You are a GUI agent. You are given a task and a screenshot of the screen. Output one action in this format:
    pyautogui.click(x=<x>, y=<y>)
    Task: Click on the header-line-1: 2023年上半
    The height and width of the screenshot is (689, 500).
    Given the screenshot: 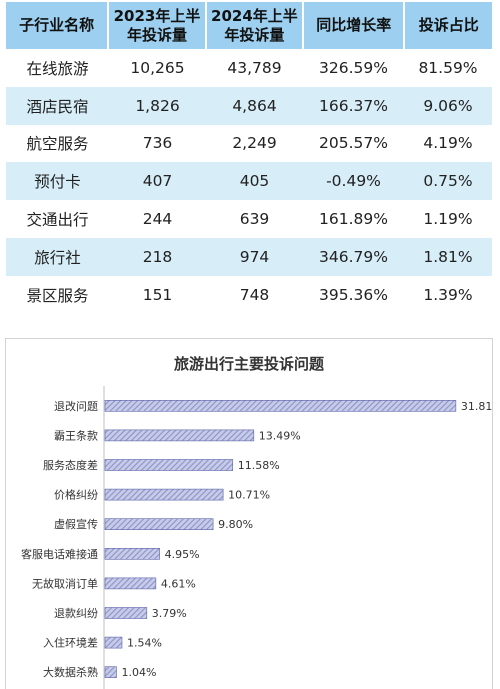 What is the action you would take?
    pyautogui.click(x=157, y=15)
    